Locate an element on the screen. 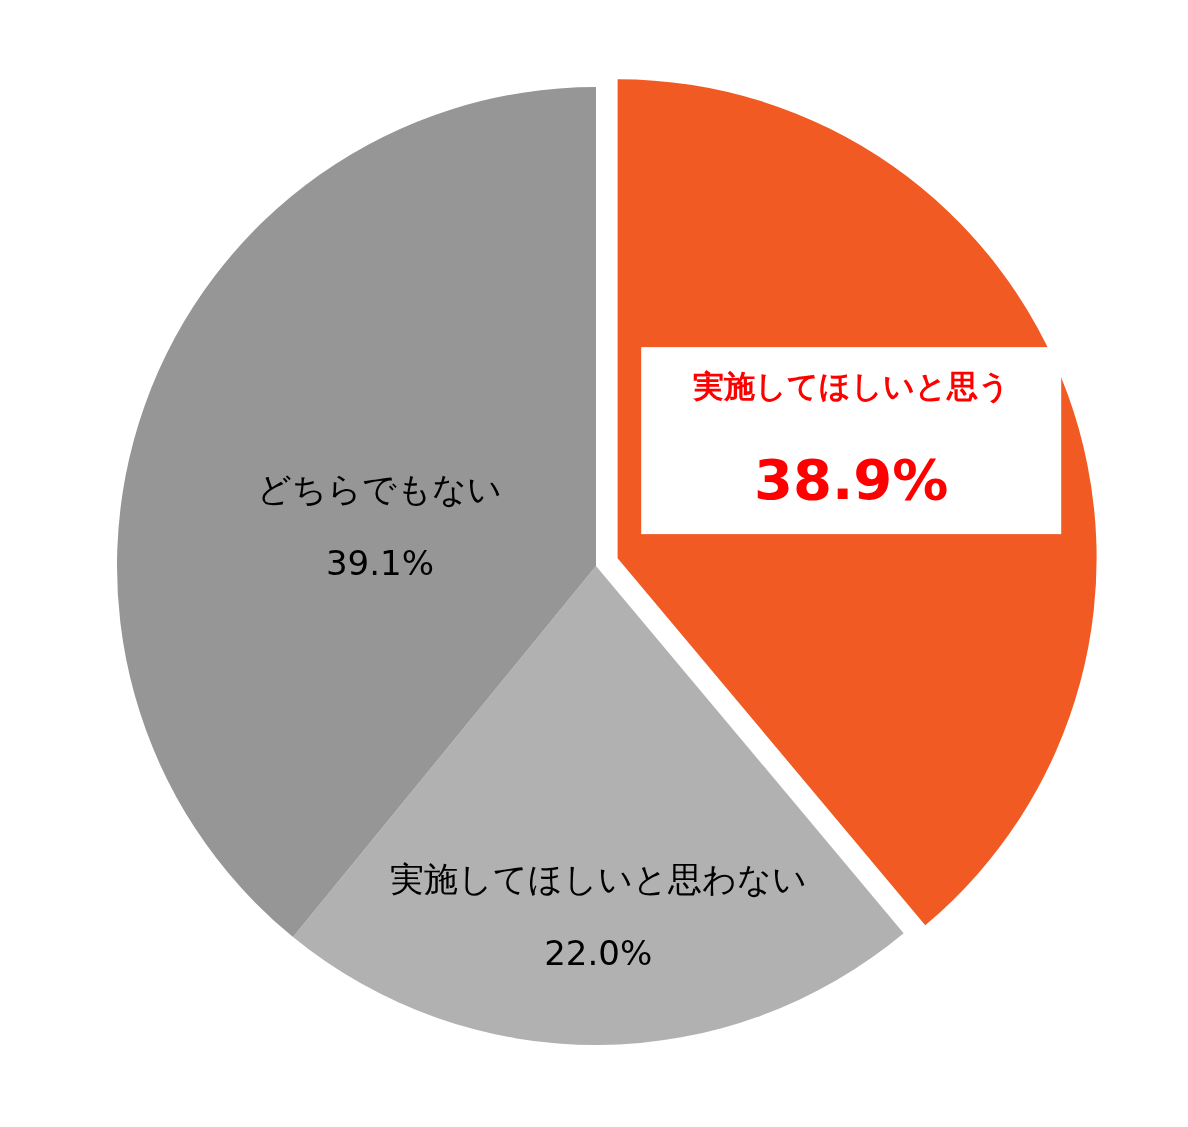 The height and width of the screenshot is (1127, 1188). slice-label: 実施してほしいと思わない is located at coordinates (598, 878).